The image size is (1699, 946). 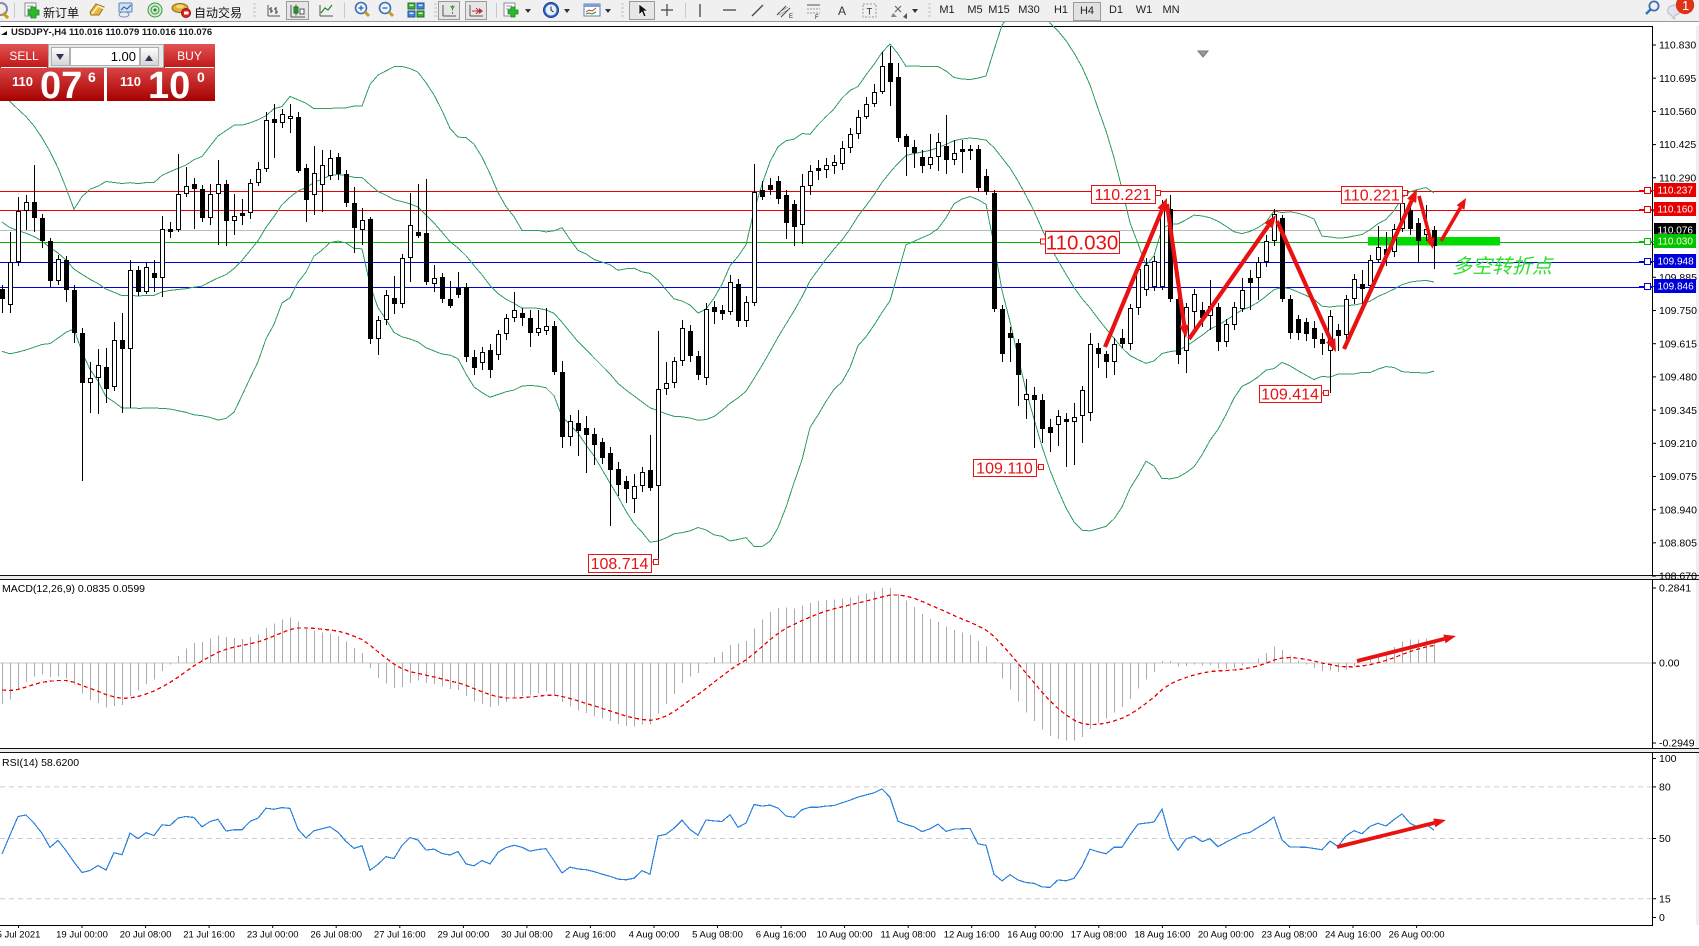 I want to click on svg-text: 30 Jul 08:00, so click(x=527, y=935).